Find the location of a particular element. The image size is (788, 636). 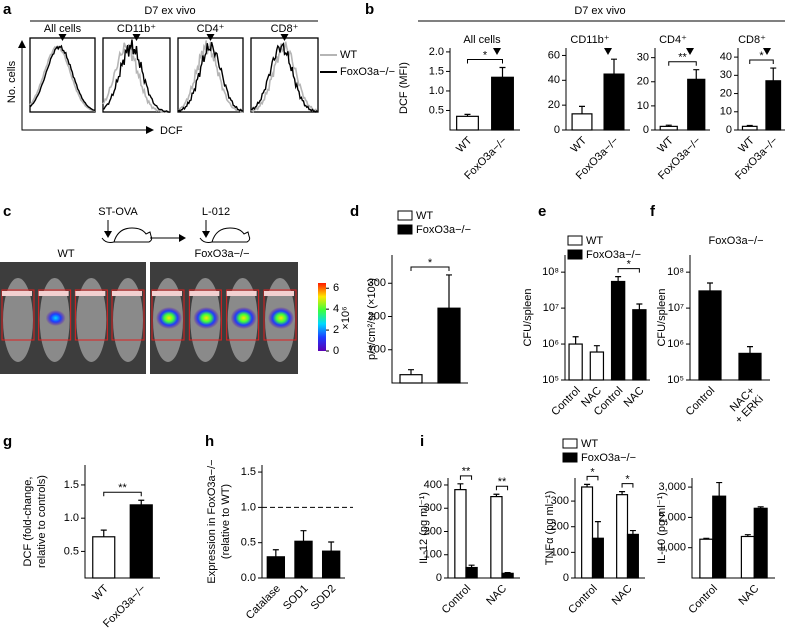

y-tick-label: 1.0 is located at coordinates (436, 91).